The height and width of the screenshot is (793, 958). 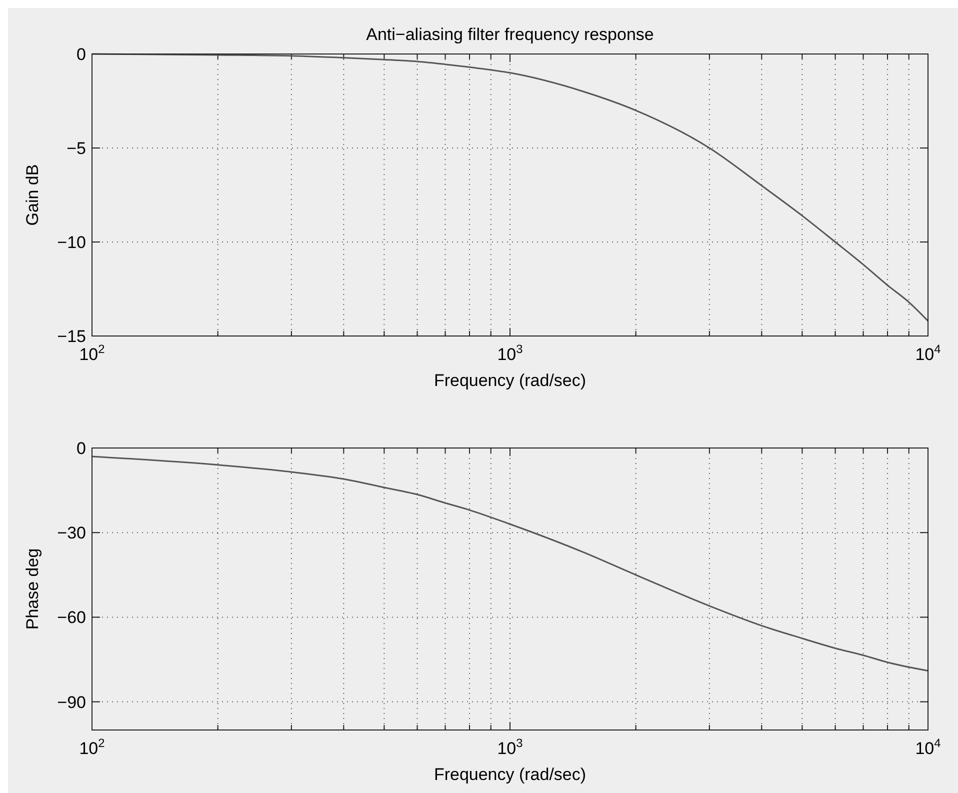 What do you see at coordinates (71, 702) in the screenshot?
I see `y-tick-label: −90` at bounding box center [71, 702].